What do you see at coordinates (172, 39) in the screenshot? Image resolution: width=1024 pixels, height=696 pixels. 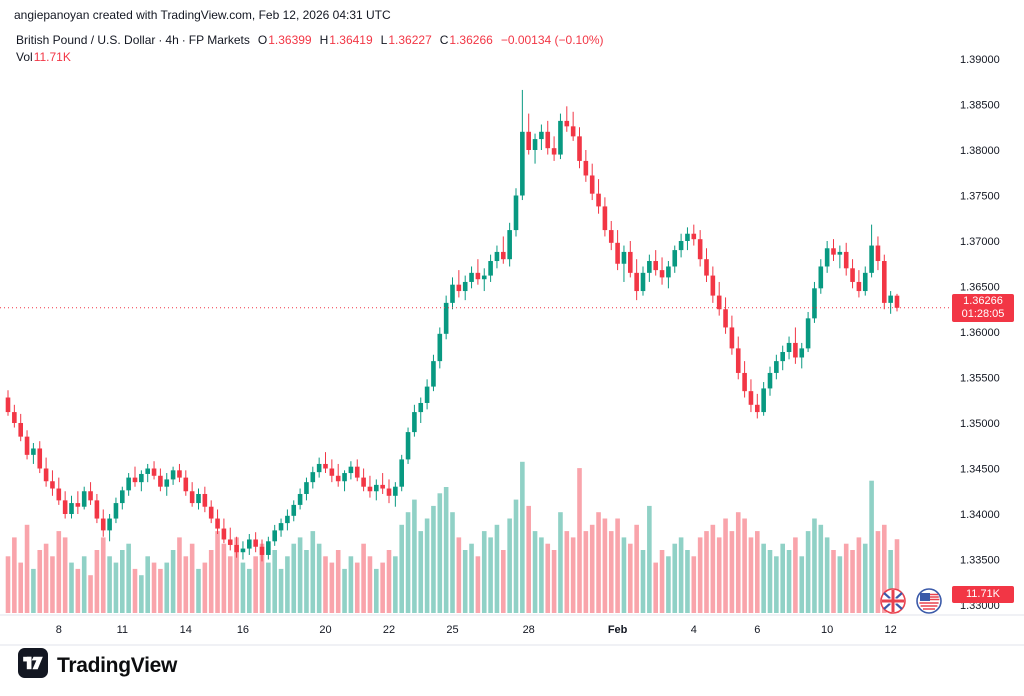 I see `symbol-interval: 4h` at bounding box center [172, 39].